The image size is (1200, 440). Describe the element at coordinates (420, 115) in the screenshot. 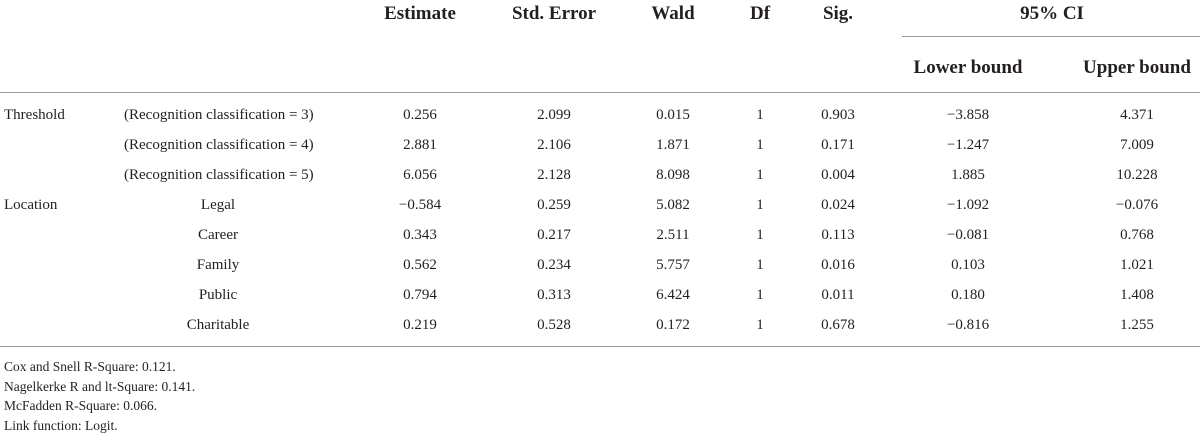

I see `cell-estimate: 0.256` at that location.